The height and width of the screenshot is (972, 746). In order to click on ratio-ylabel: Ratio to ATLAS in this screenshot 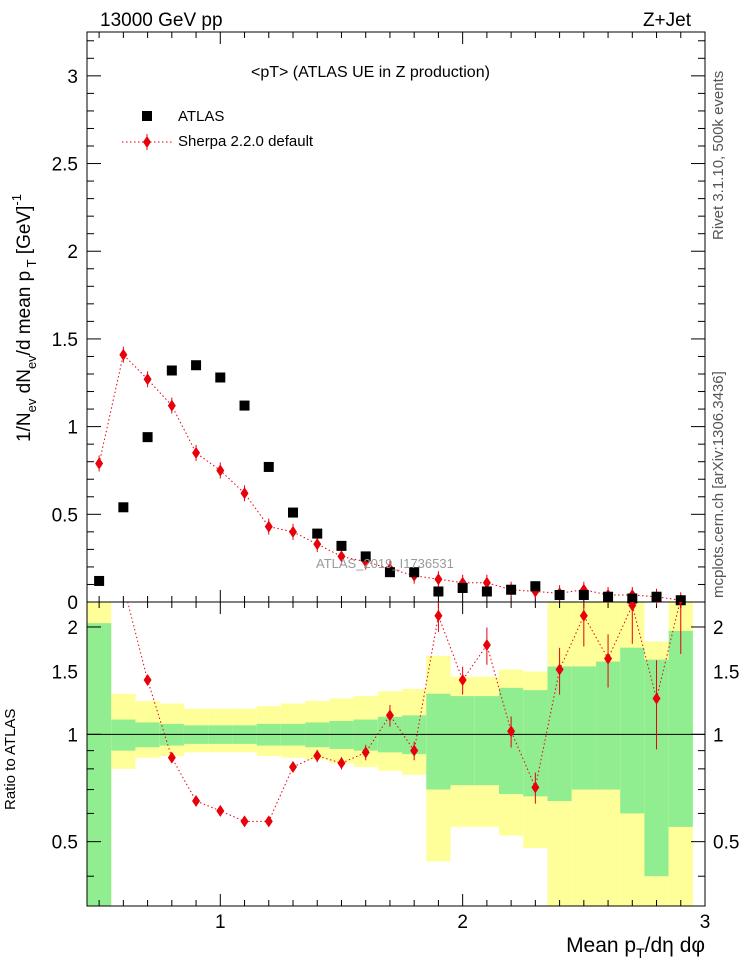, I will do `click(10, 759)`.